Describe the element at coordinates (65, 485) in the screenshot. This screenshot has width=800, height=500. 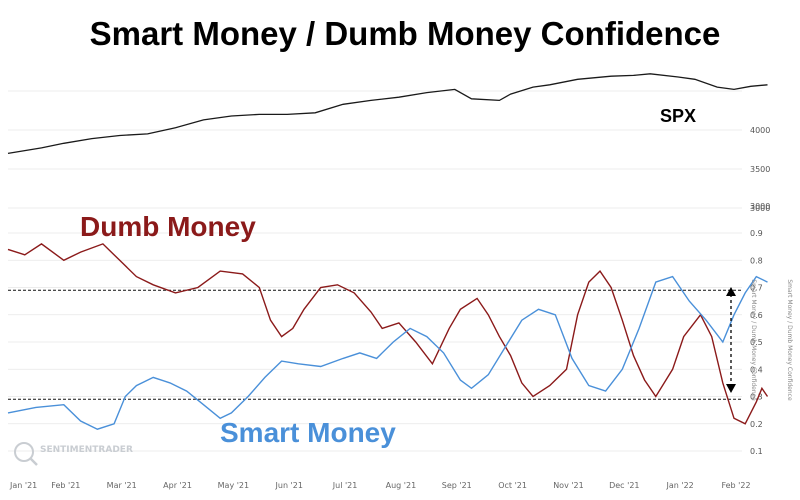
I see `x-tick-label: Feb '21` at that location.